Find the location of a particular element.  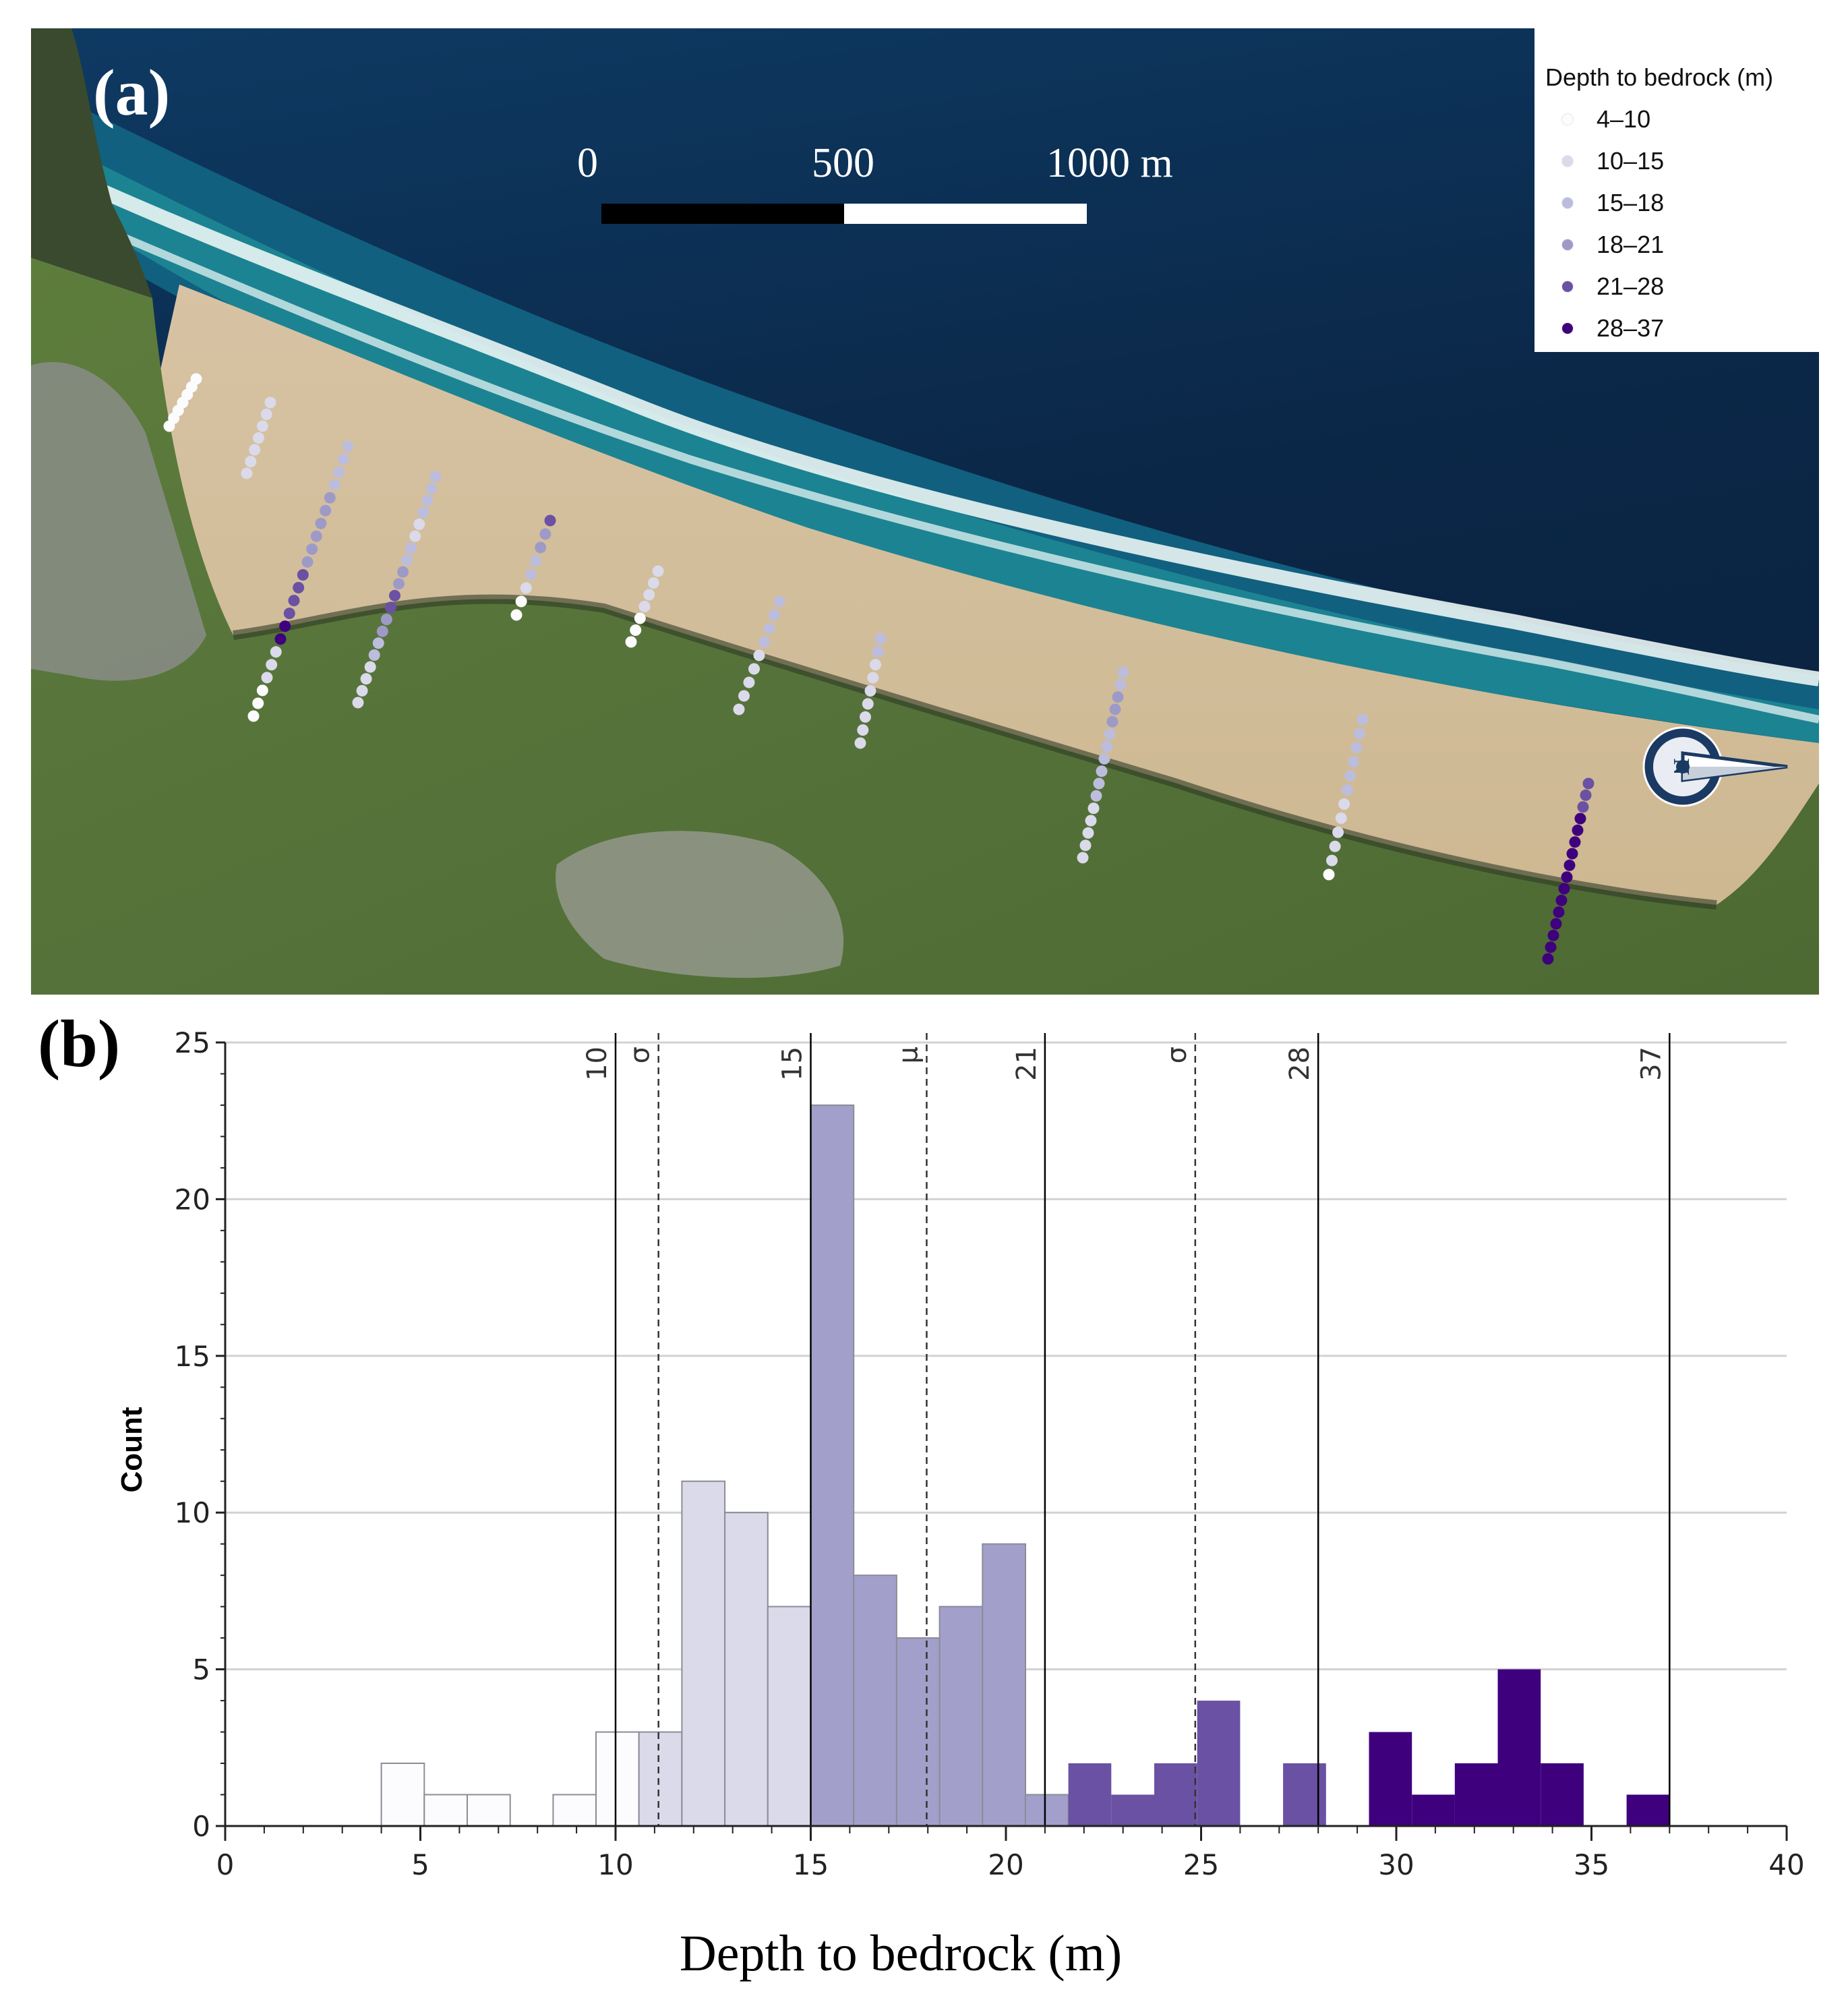

class-break-label: 37 is located at coordinates (1652, 1064).